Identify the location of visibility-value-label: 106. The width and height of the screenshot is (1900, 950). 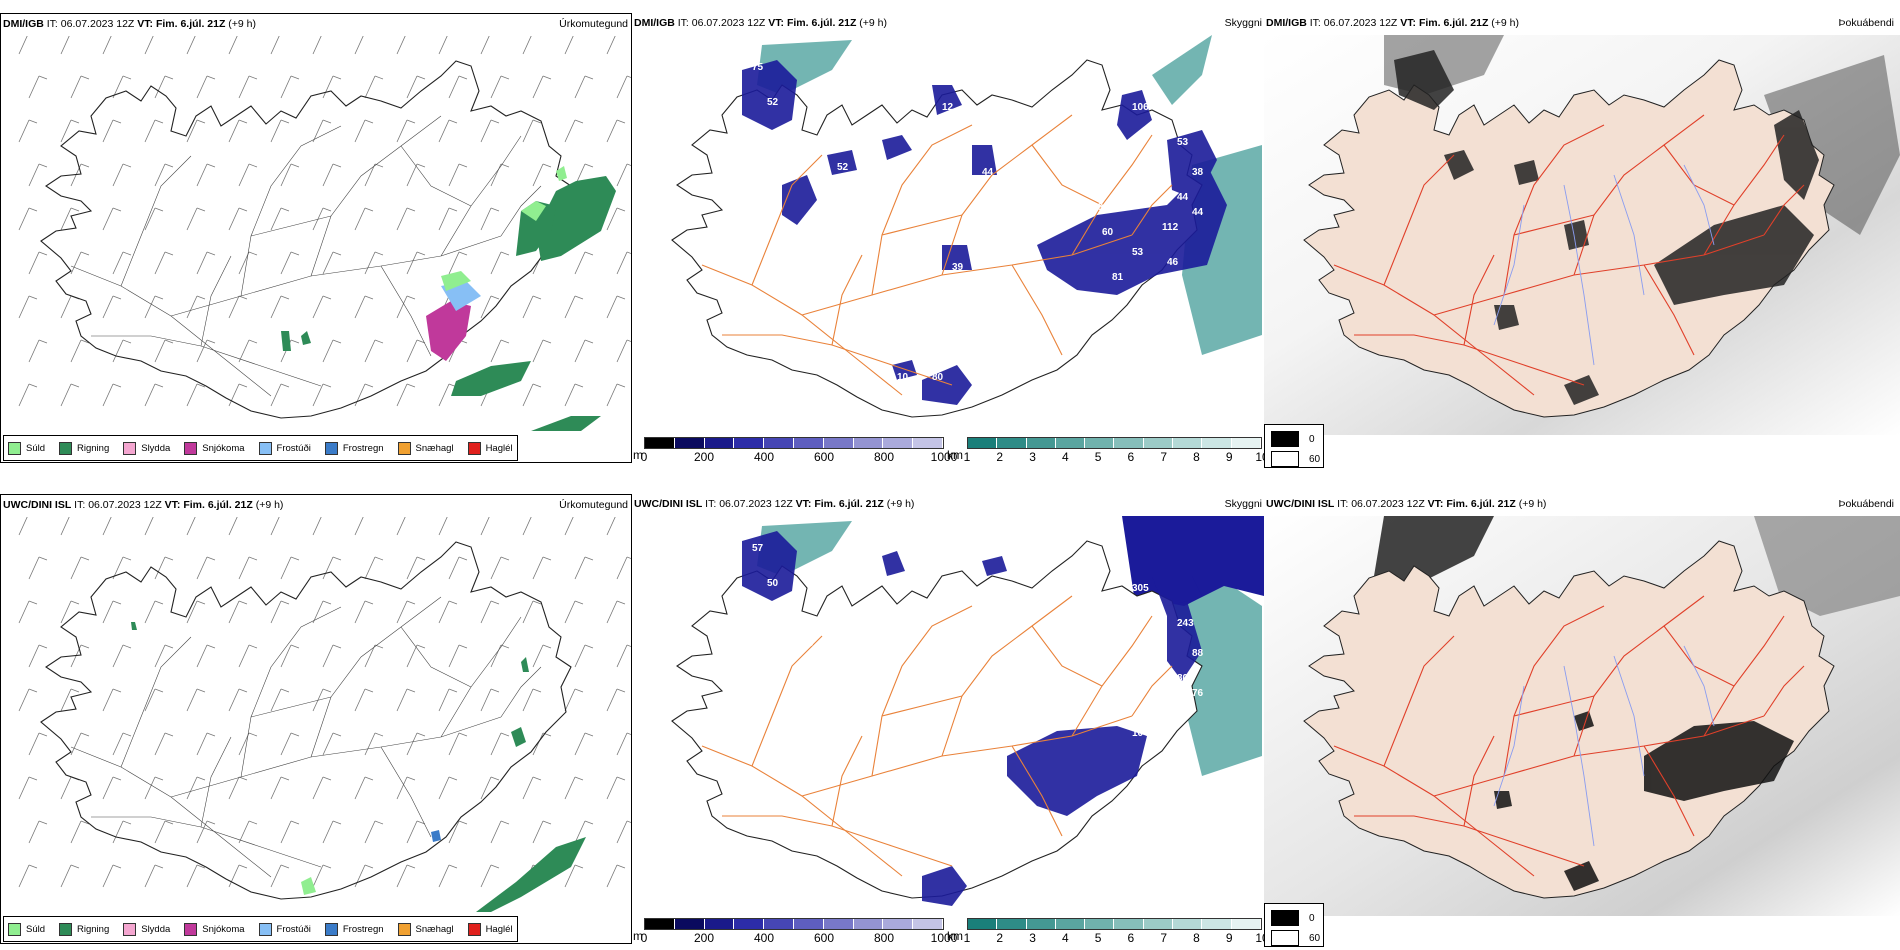
(1140, 107).